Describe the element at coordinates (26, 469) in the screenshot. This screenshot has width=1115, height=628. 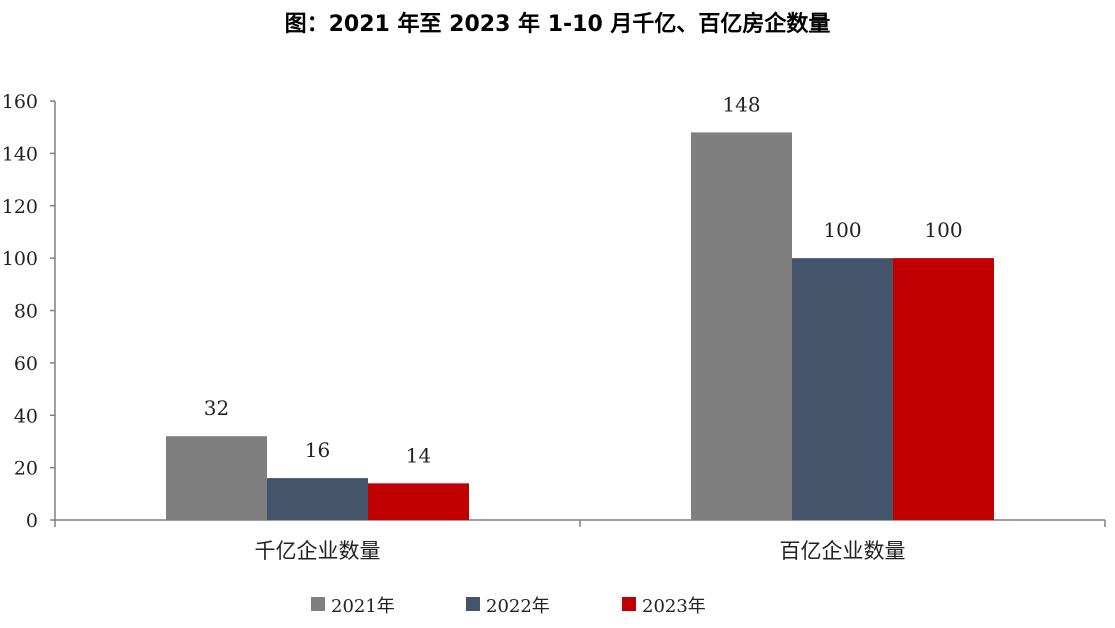
I see `y-tick-label: 20` at that location.